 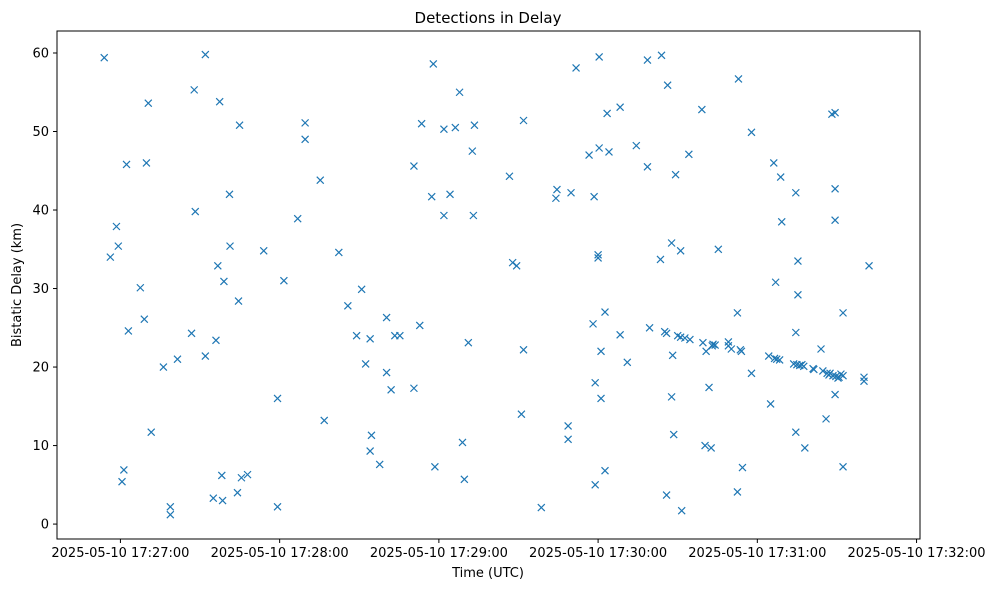 What do you see at coordinates (40, 289) in the screenshot?
I see `y-tick-label: 30` at bounding box center [40, 289].